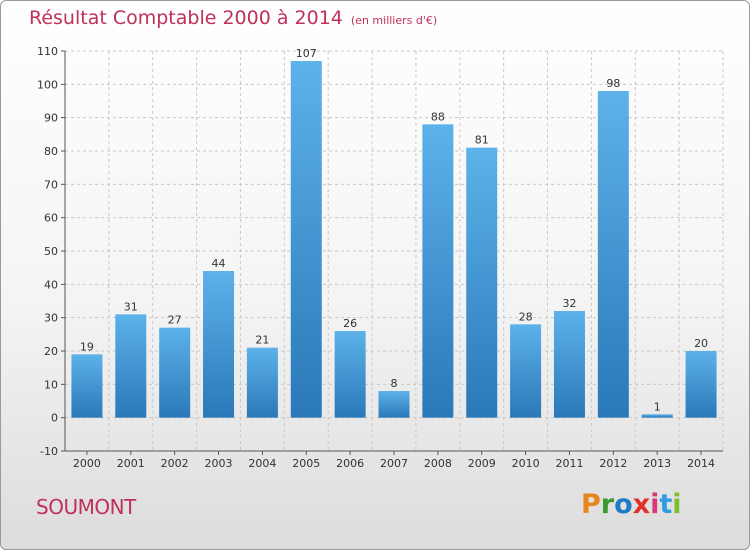 Image resolution: width=750 pixels, height=550 pixels. Describe the element at coordinates (131, 366) in the screenshot. I see `bar-2001` at that location.